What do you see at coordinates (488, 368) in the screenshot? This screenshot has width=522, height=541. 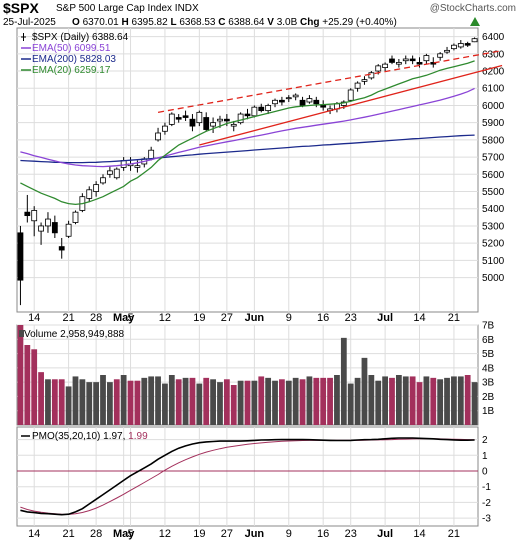 I see `volume-y-tick-label: 4B` at bounding box center [488, 368].